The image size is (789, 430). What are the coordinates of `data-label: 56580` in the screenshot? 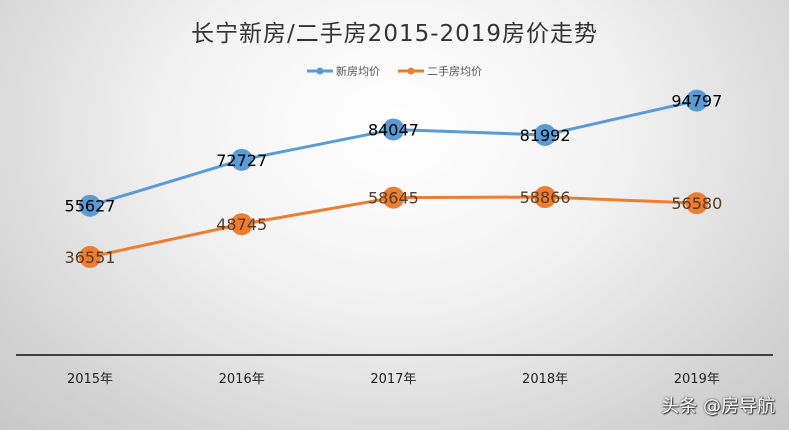 It's located at (696, 203).